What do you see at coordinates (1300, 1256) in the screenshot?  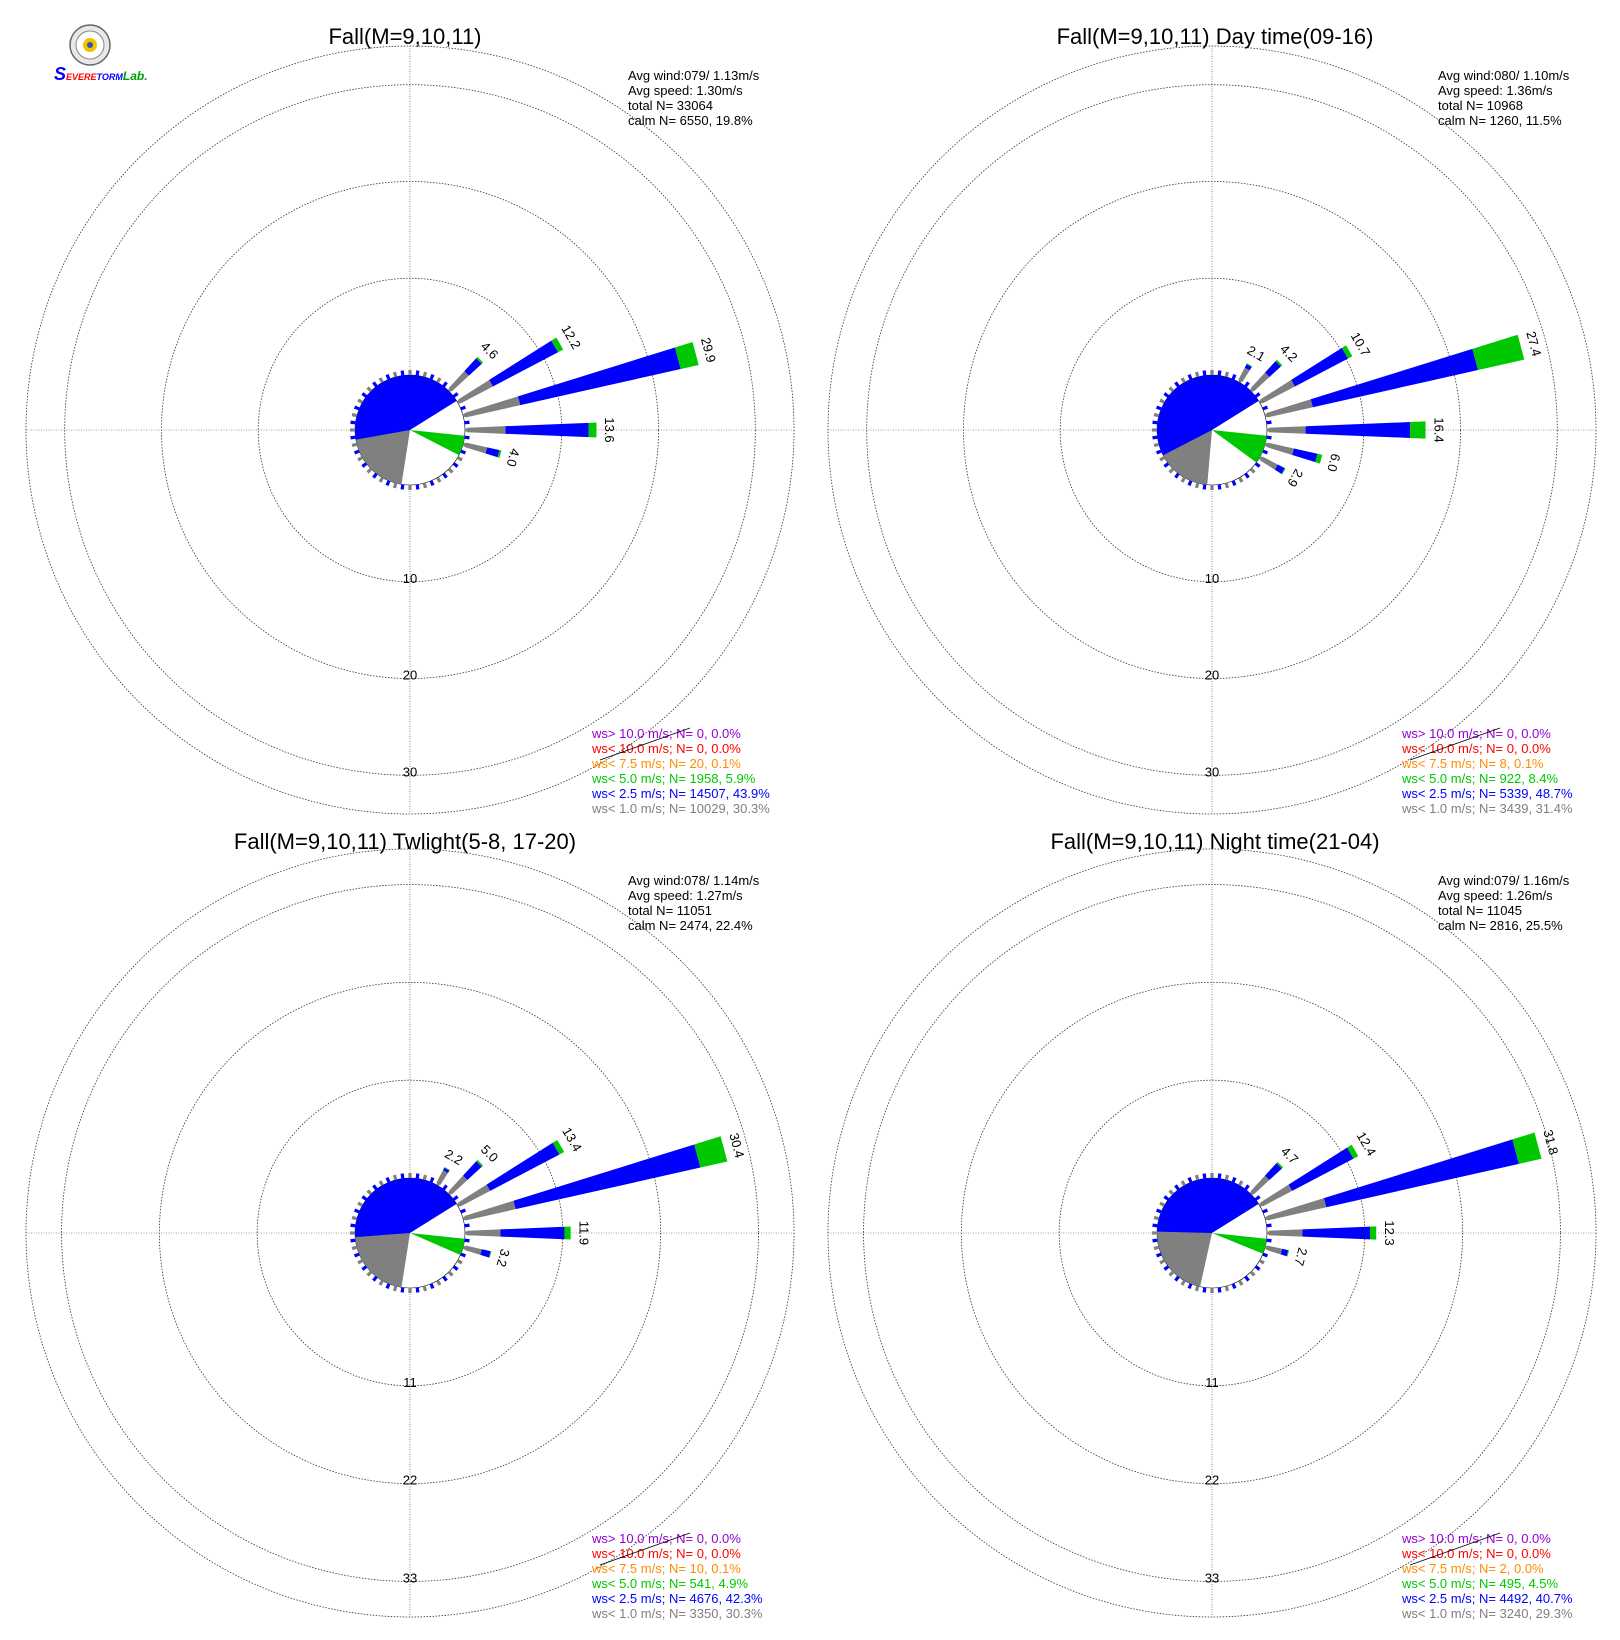 I see `petal-value-label: 2.7` at bounding box center [1300, 1256].